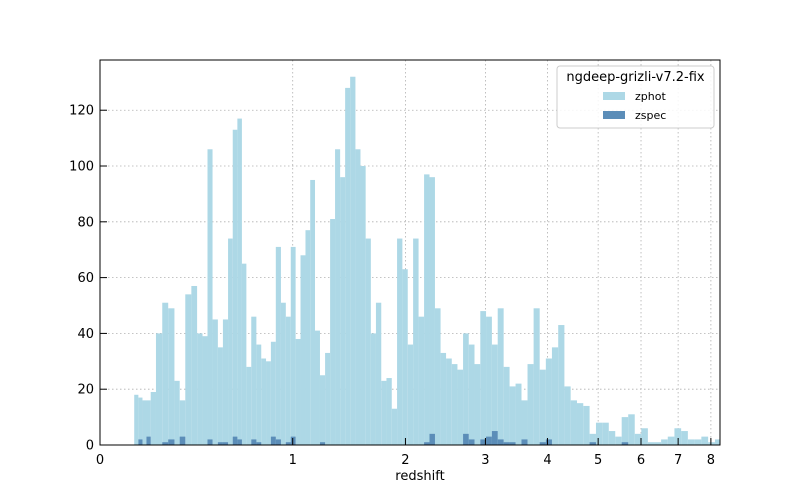 The height and width of the screenshot is (500, 800). I want to click on legend-items: zphot zspec, so click(634, 106).